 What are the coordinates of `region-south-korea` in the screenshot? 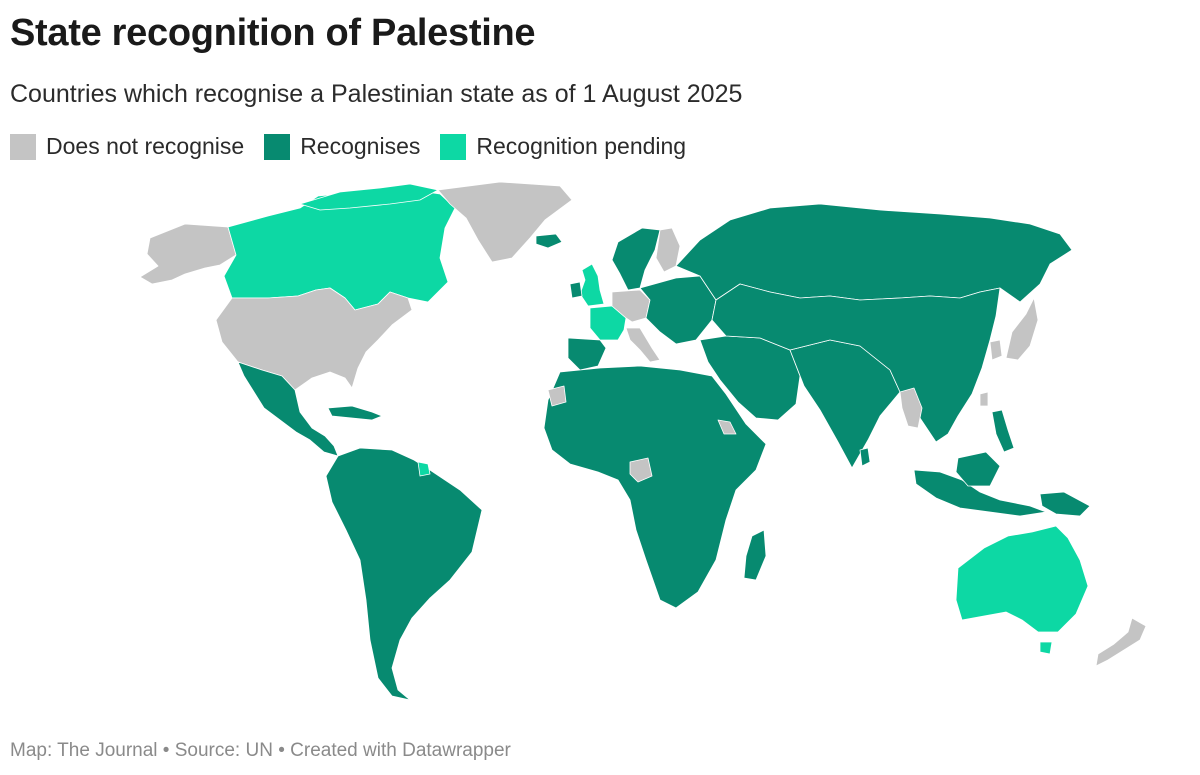 It's located at (996, 350).